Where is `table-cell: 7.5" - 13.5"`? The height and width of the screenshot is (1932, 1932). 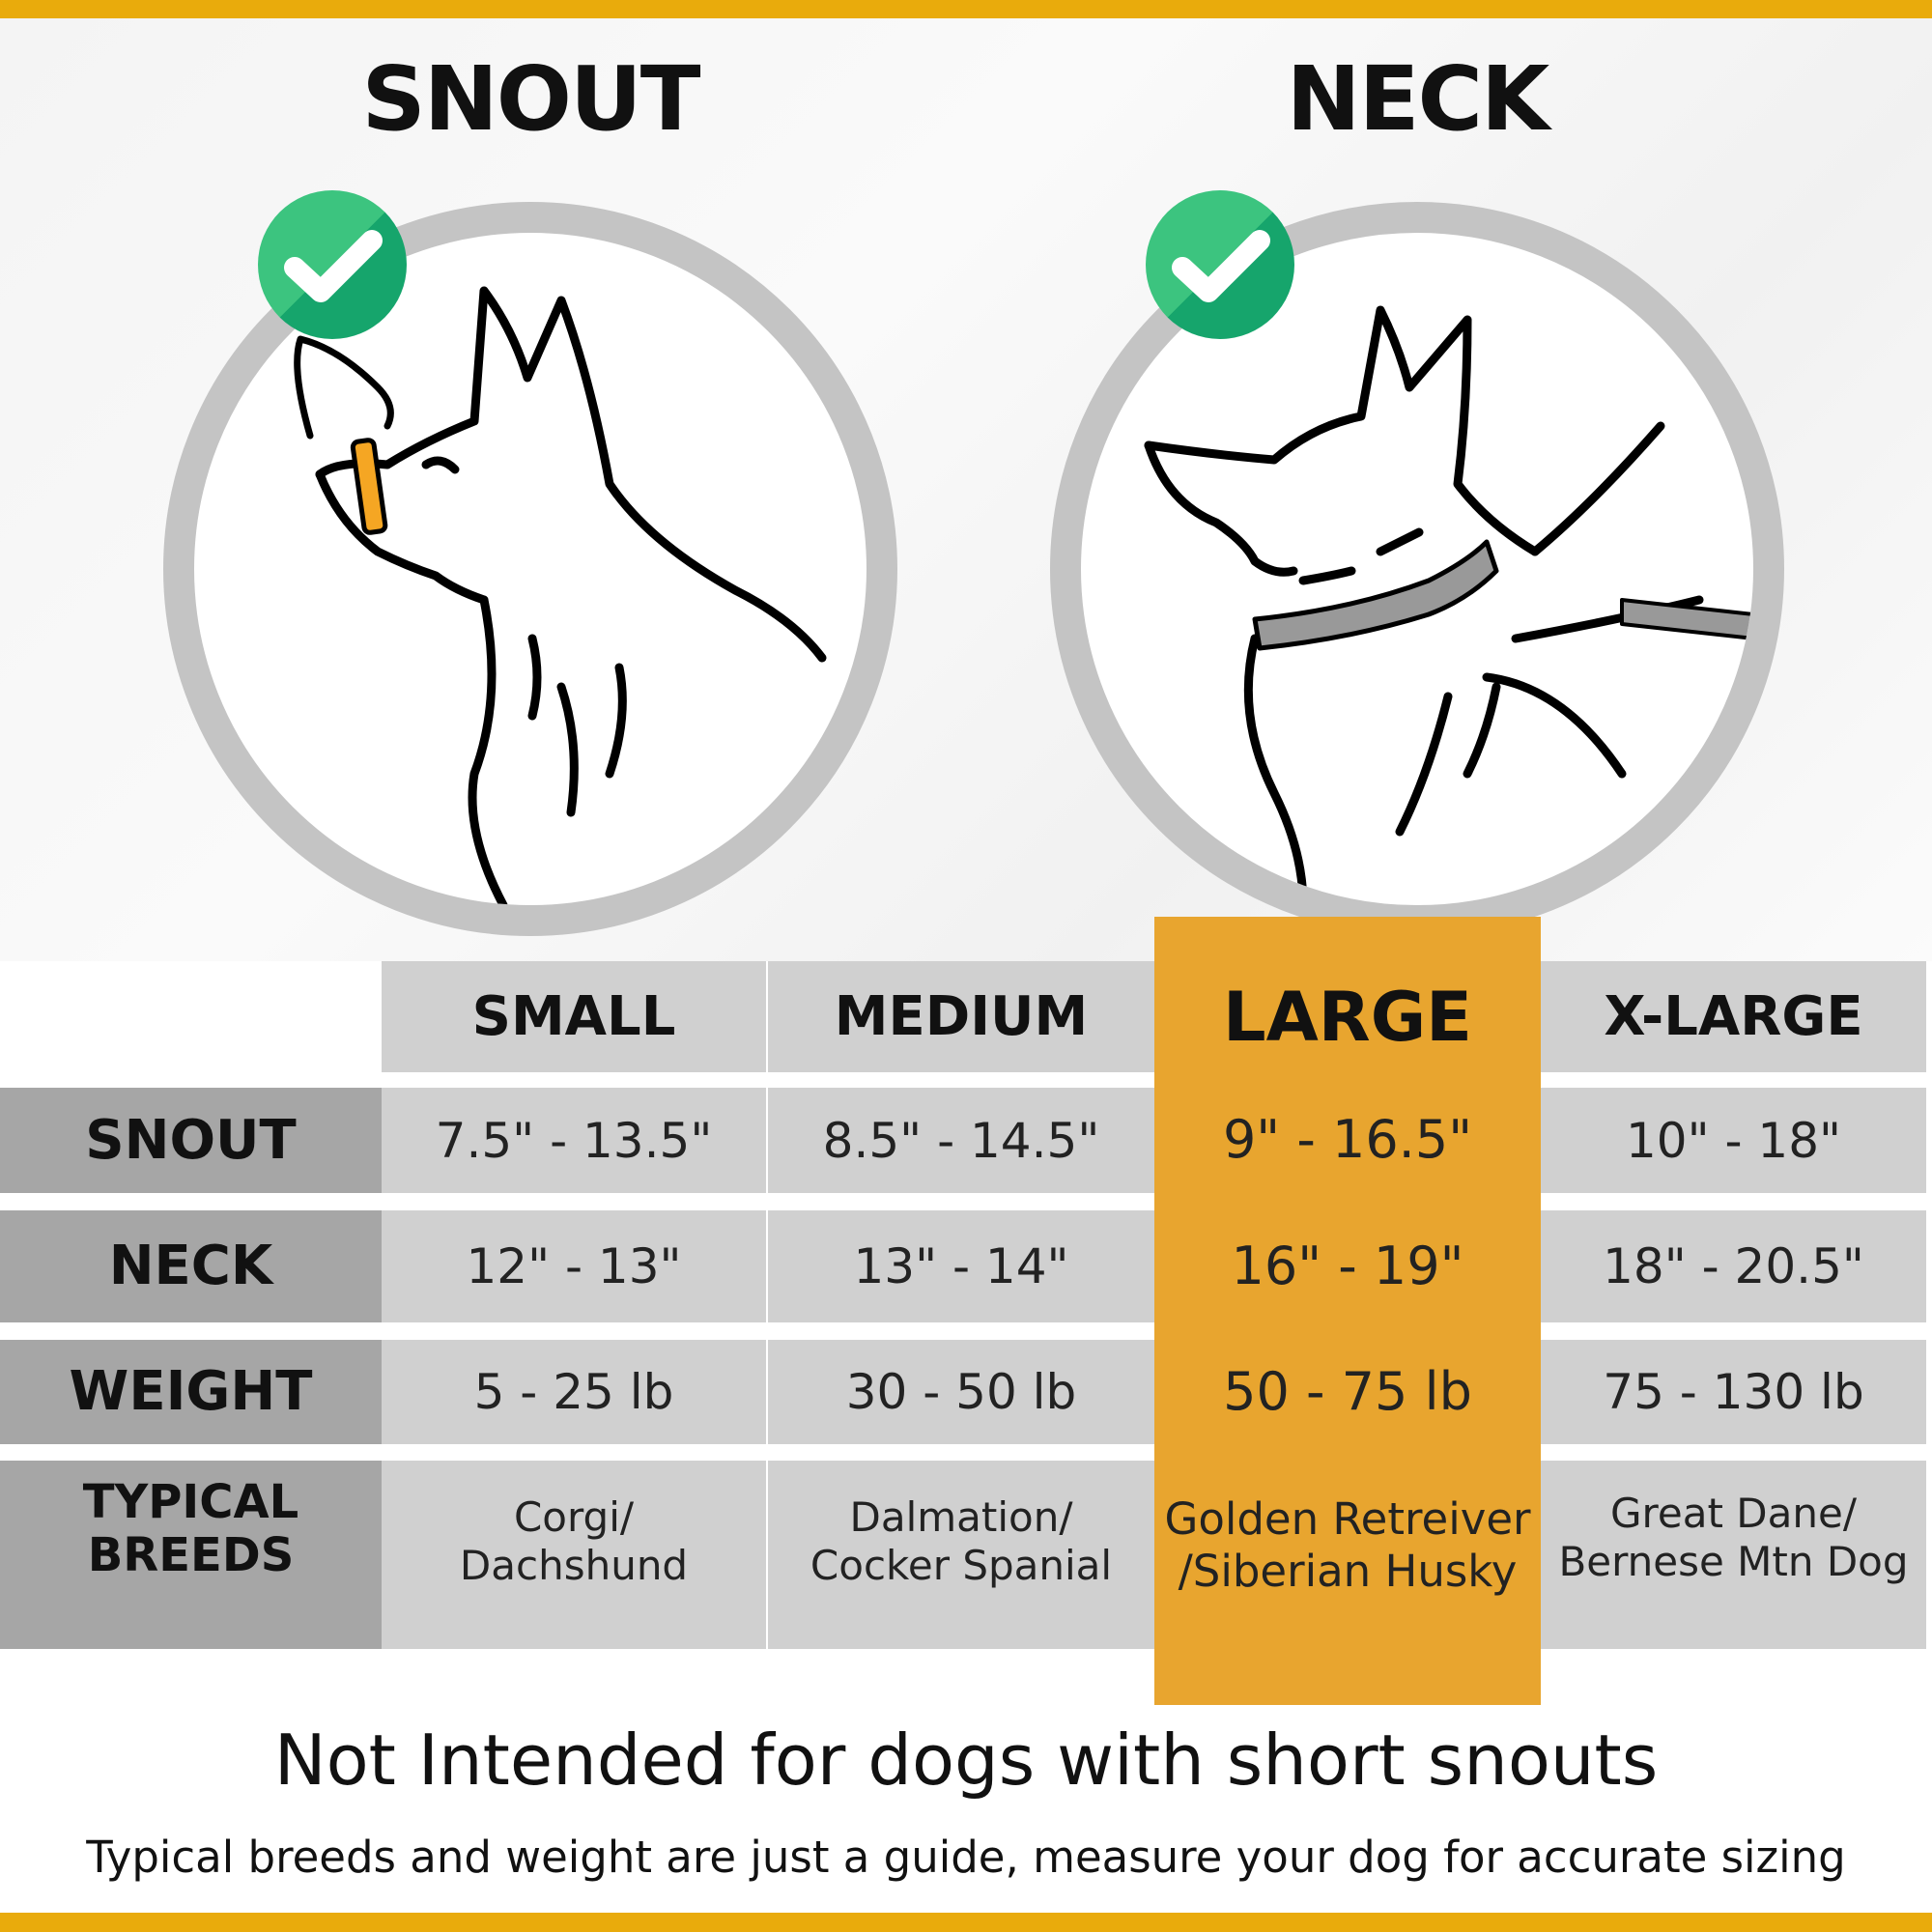 table-cell: 7.5" - 13.5" is located at coordinates (574, 1140).